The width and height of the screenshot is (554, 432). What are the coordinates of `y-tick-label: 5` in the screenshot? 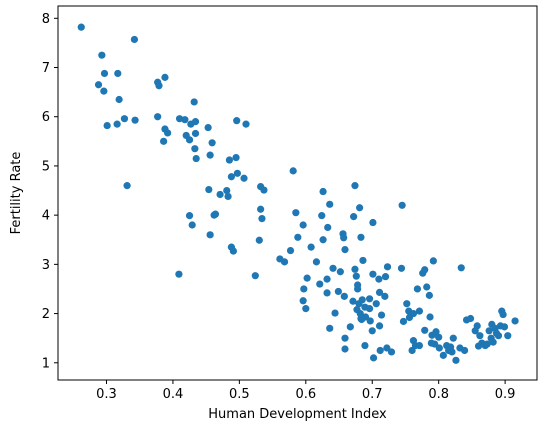 It's located at (46, 166).